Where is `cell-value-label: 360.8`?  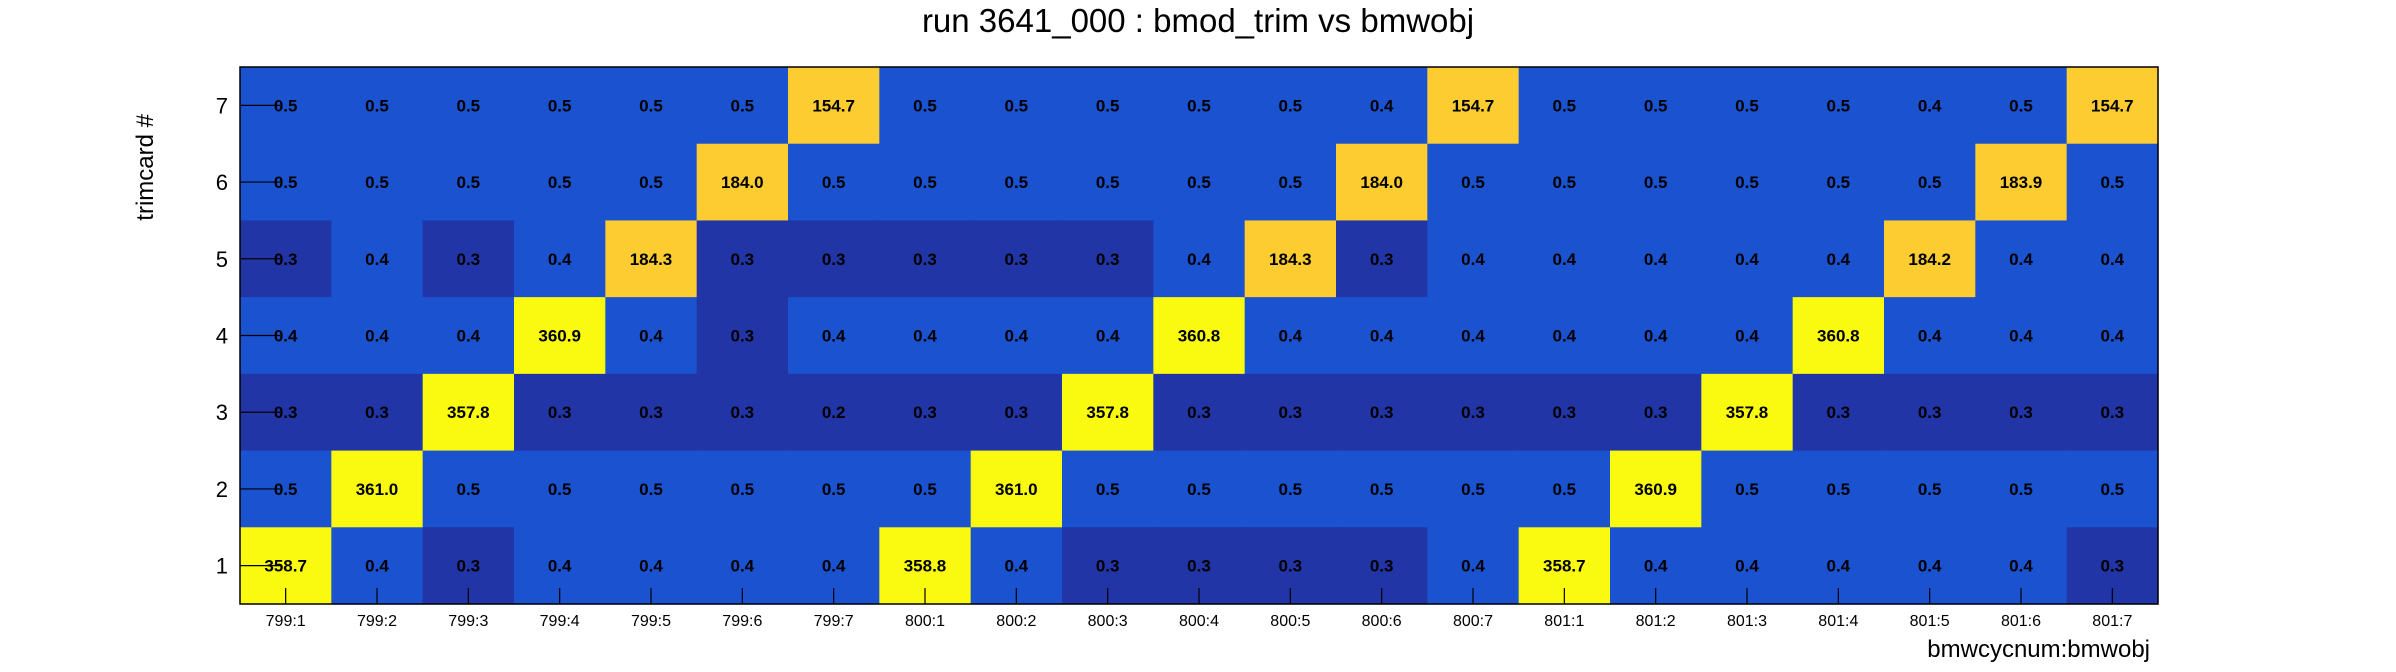
cell-value-label: 360.8 is located at coordinates (1199, 336).